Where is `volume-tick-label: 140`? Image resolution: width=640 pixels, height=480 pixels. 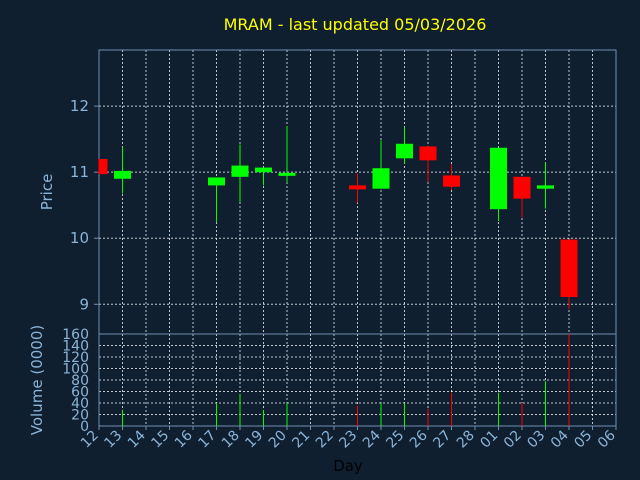
volume-tick-label: 140 is located at coordinates (75, 347).